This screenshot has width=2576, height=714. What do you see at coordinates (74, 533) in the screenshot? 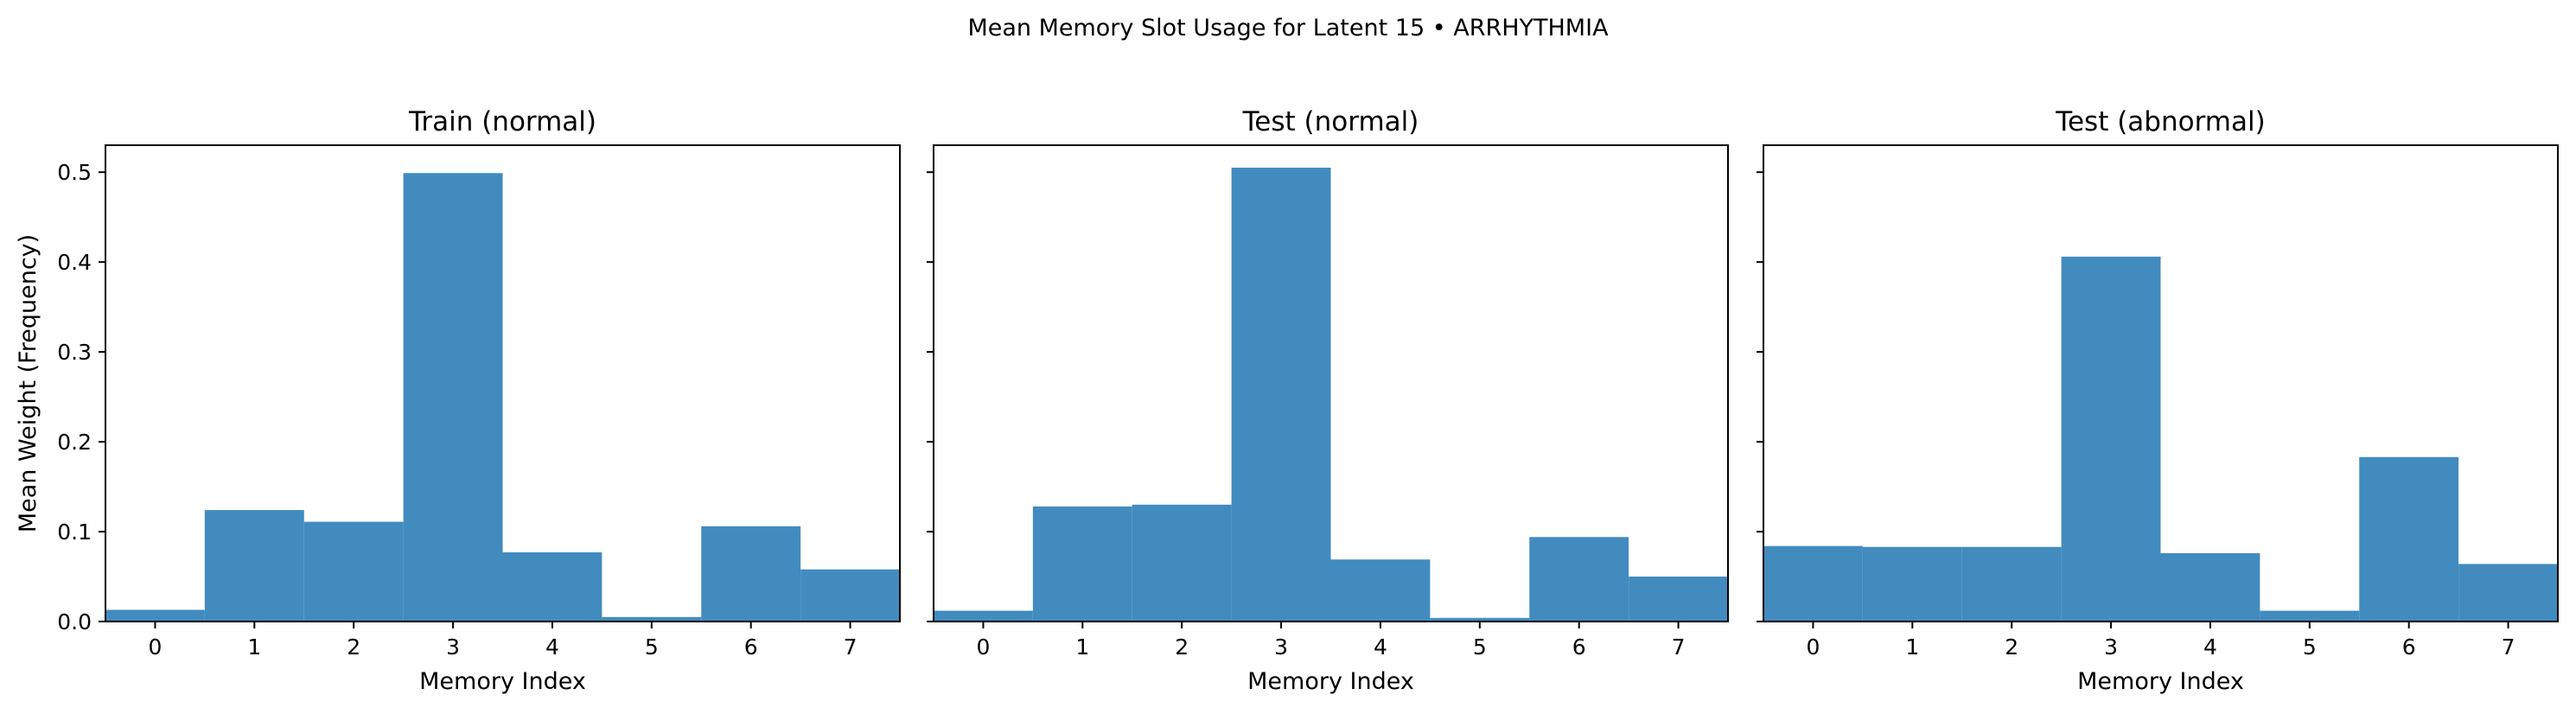
I see `y-tick-label: 0.1` at bounding box center [74, 533].